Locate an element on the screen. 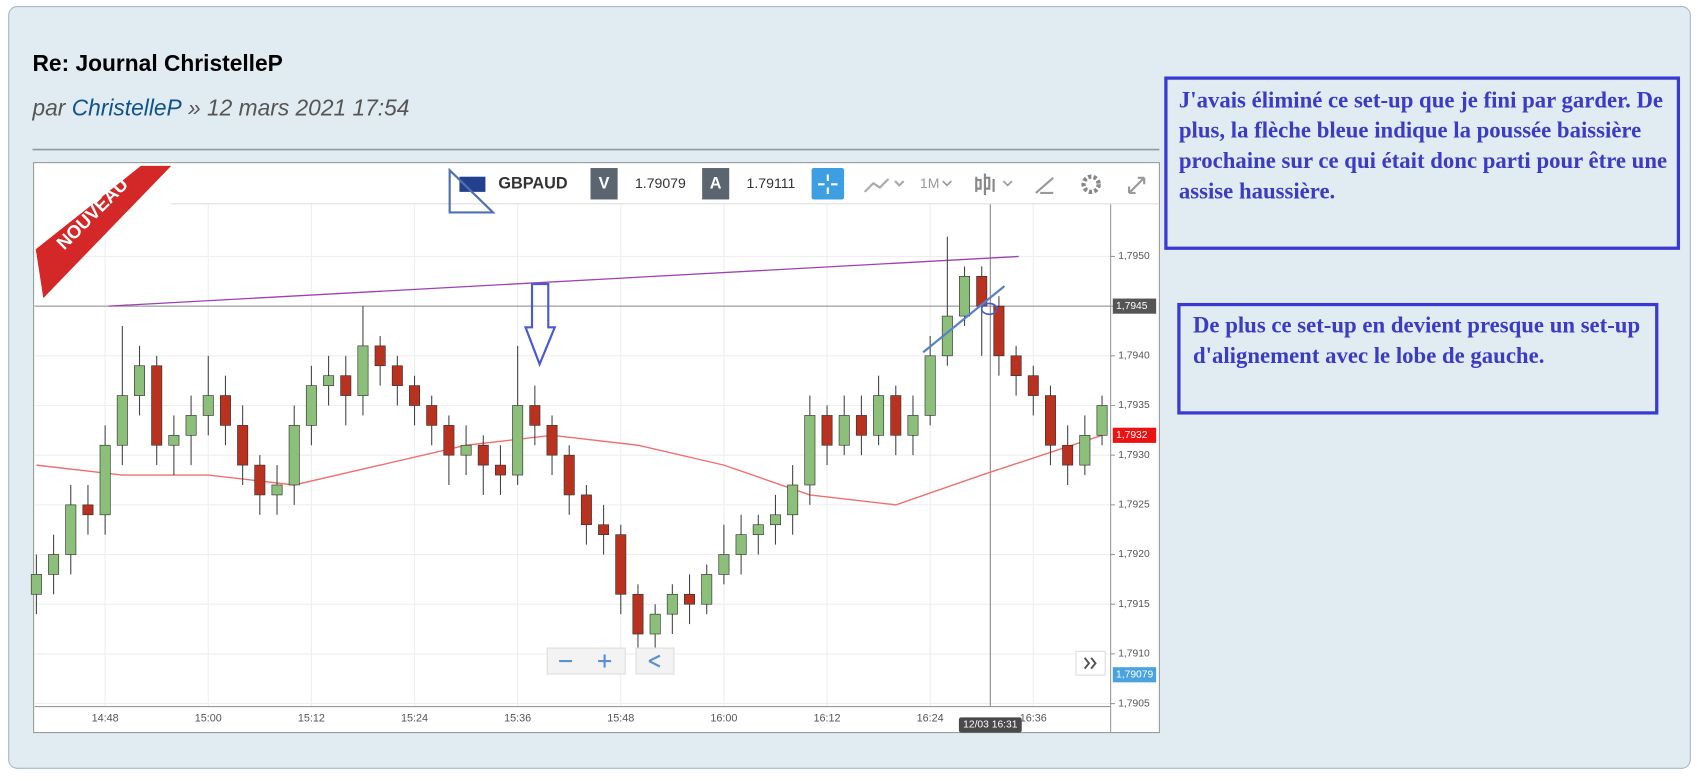 The height and width of the screenshot is (781, 1699). note-box is located at coordinates (1418, 358).